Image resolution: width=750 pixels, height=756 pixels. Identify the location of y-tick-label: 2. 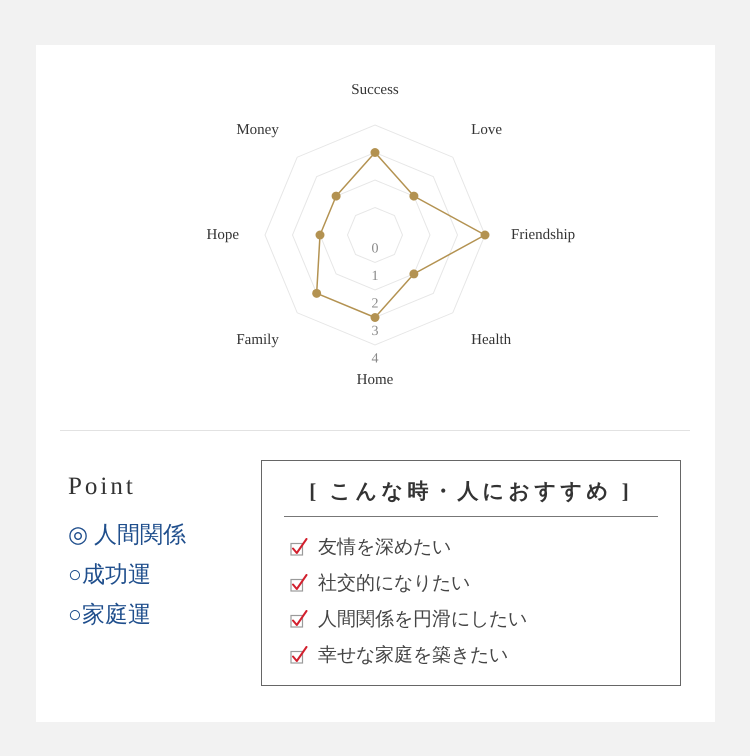
(375, 304).